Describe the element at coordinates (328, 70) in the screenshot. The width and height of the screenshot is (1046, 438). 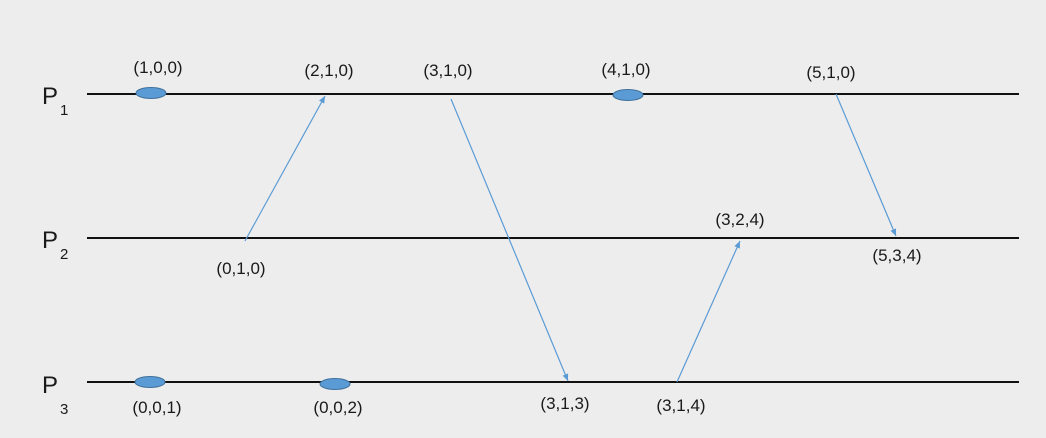
I see `timestamp-label: (2,1,0)` at that location.